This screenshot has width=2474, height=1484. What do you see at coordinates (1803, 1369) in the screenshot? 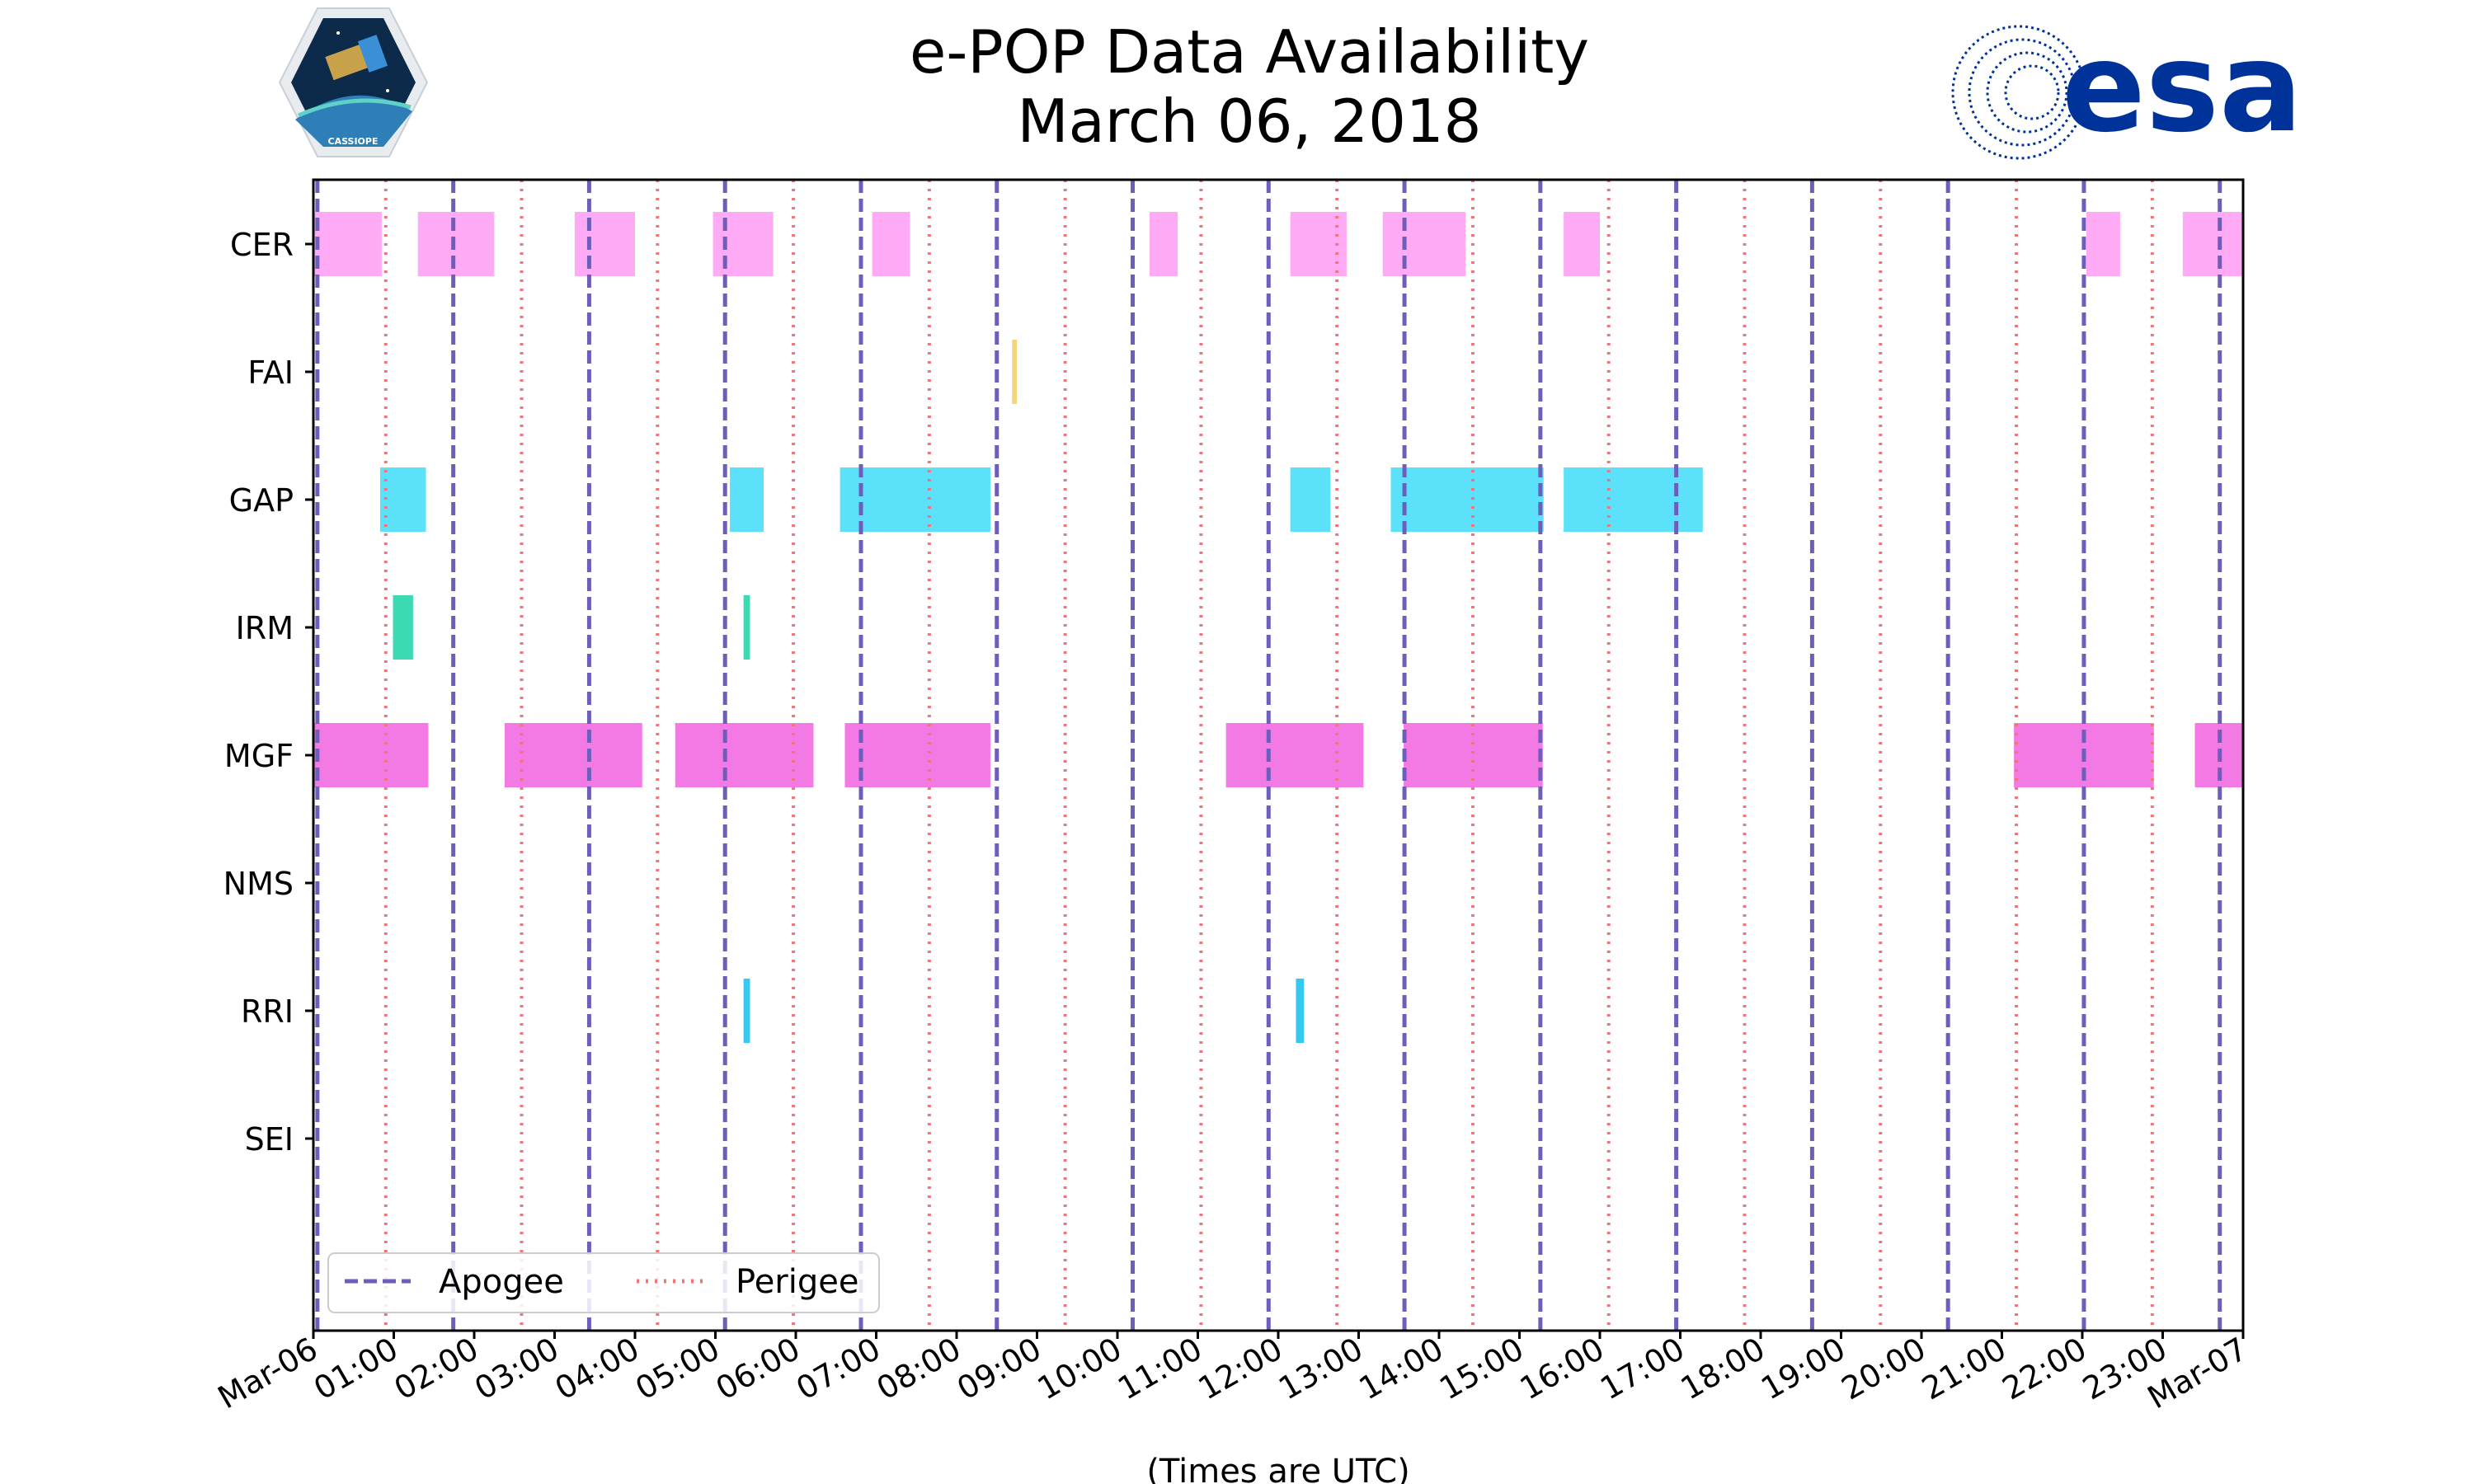
I see `x-tick-label-19: 19:00` at bounding box center [1803, 1369].